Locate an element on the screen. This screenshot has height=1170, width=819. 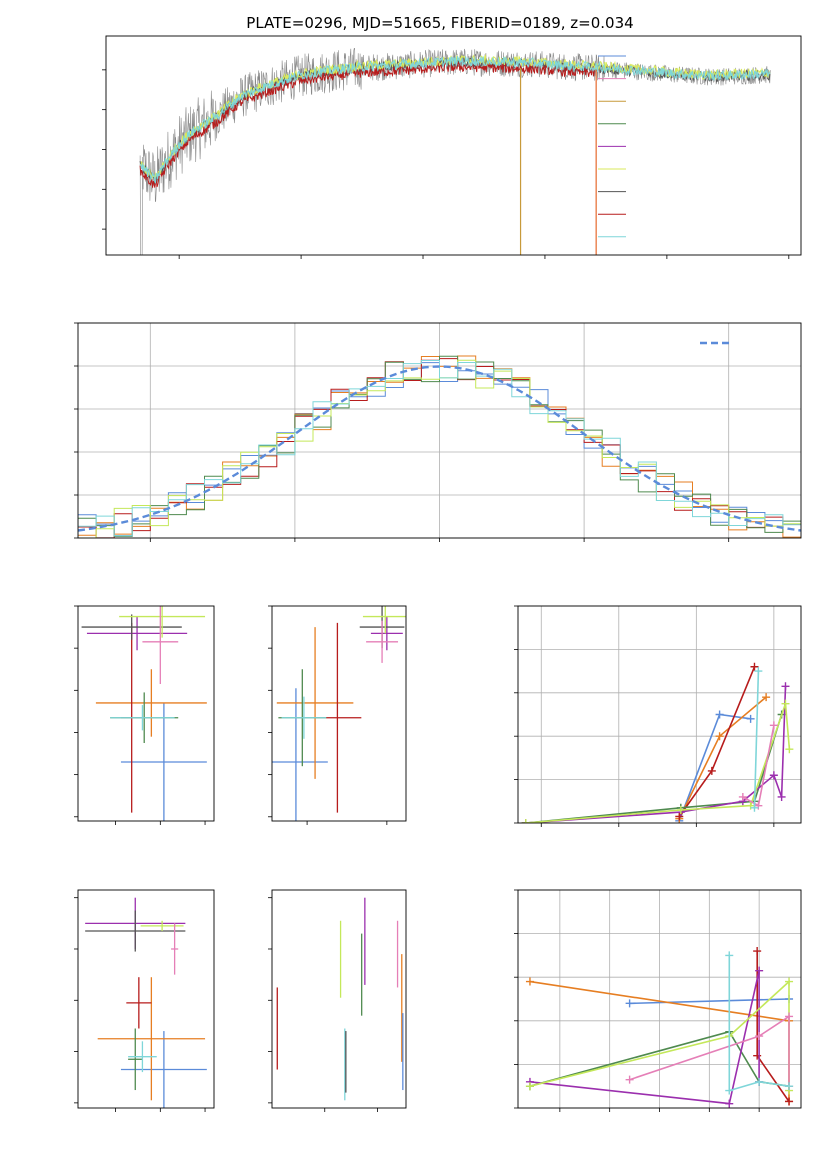
chart-mass_vs_ebv is located at coordinates (337, 1000).